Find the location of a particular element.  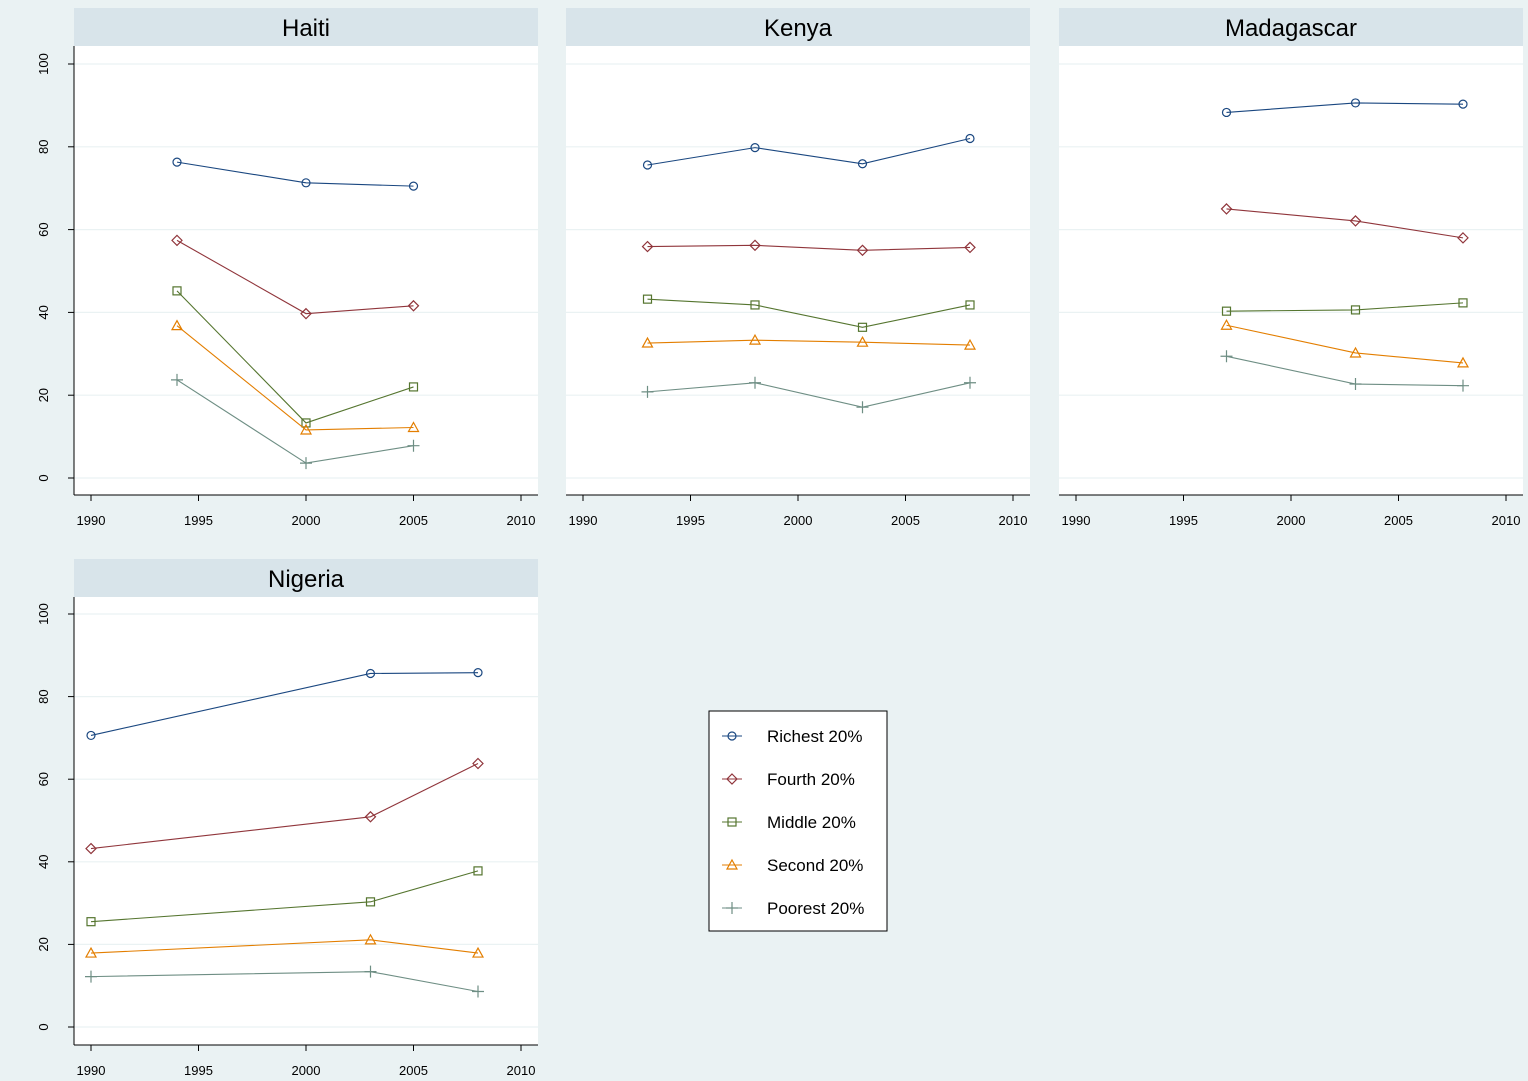

panel-title: Haiti is located at coordinates (306, 28).